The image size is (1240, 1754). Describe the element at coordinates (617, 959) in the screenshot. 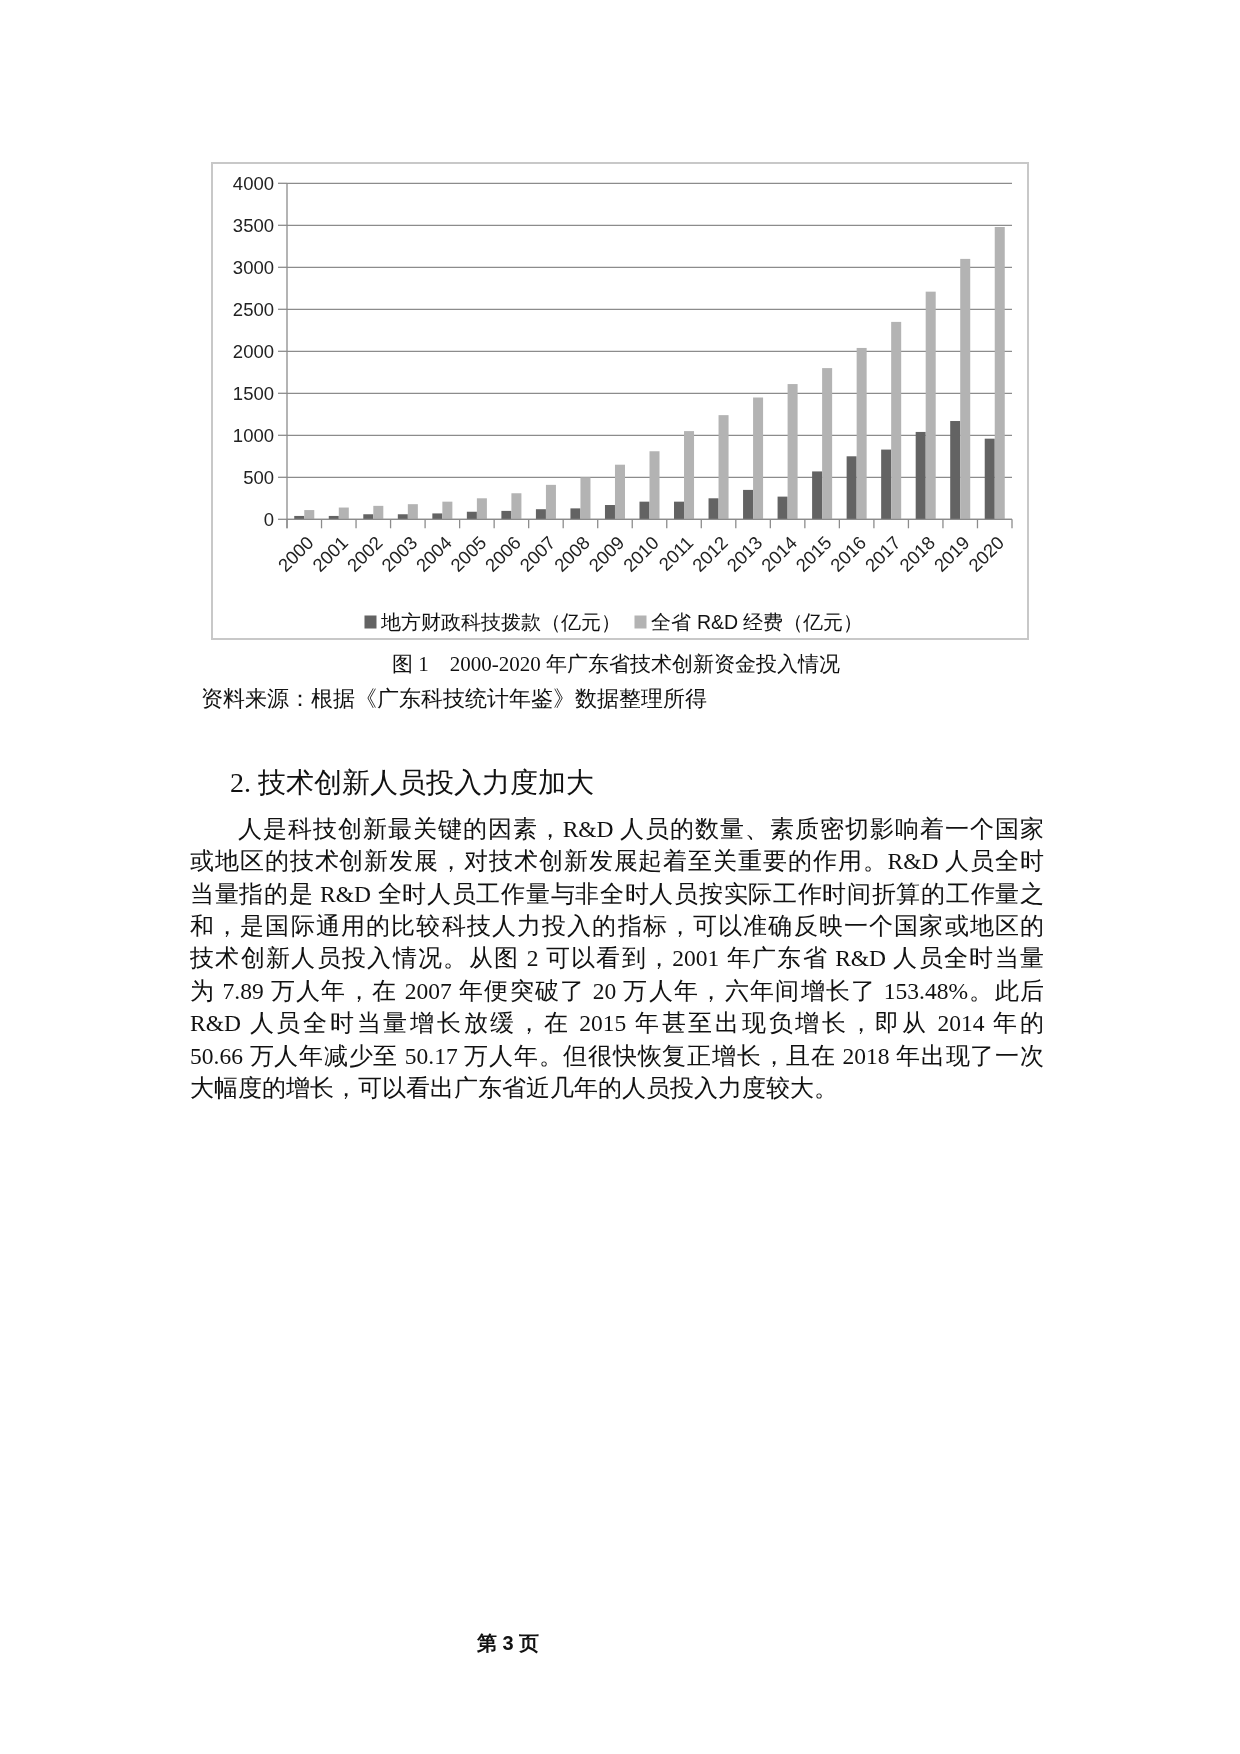

I see `text: 技术创新人员投入情况。从图 2 可以看到，2001 年广东省 R&D 人员全时当量` at that location.